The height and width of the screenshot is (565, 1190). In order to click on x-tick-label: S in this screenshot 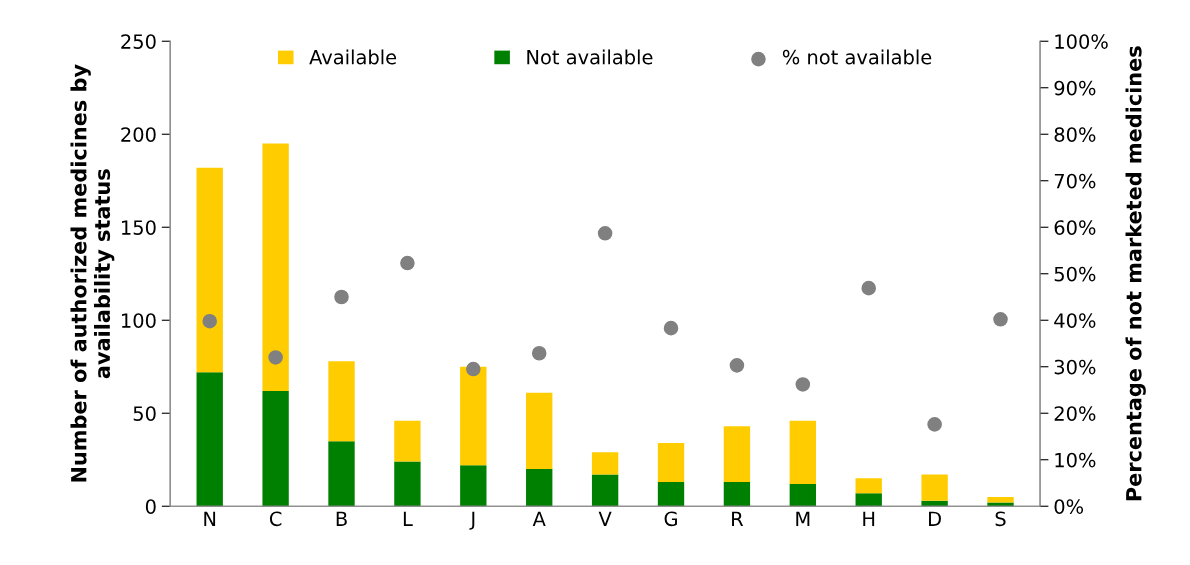, I will do `click(1000, 519)`.